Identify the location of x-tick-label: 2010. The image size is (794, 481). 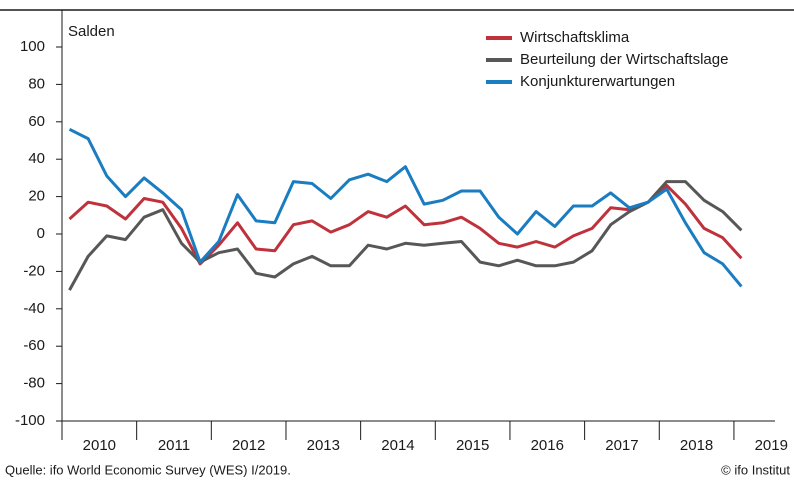
(99, 445).